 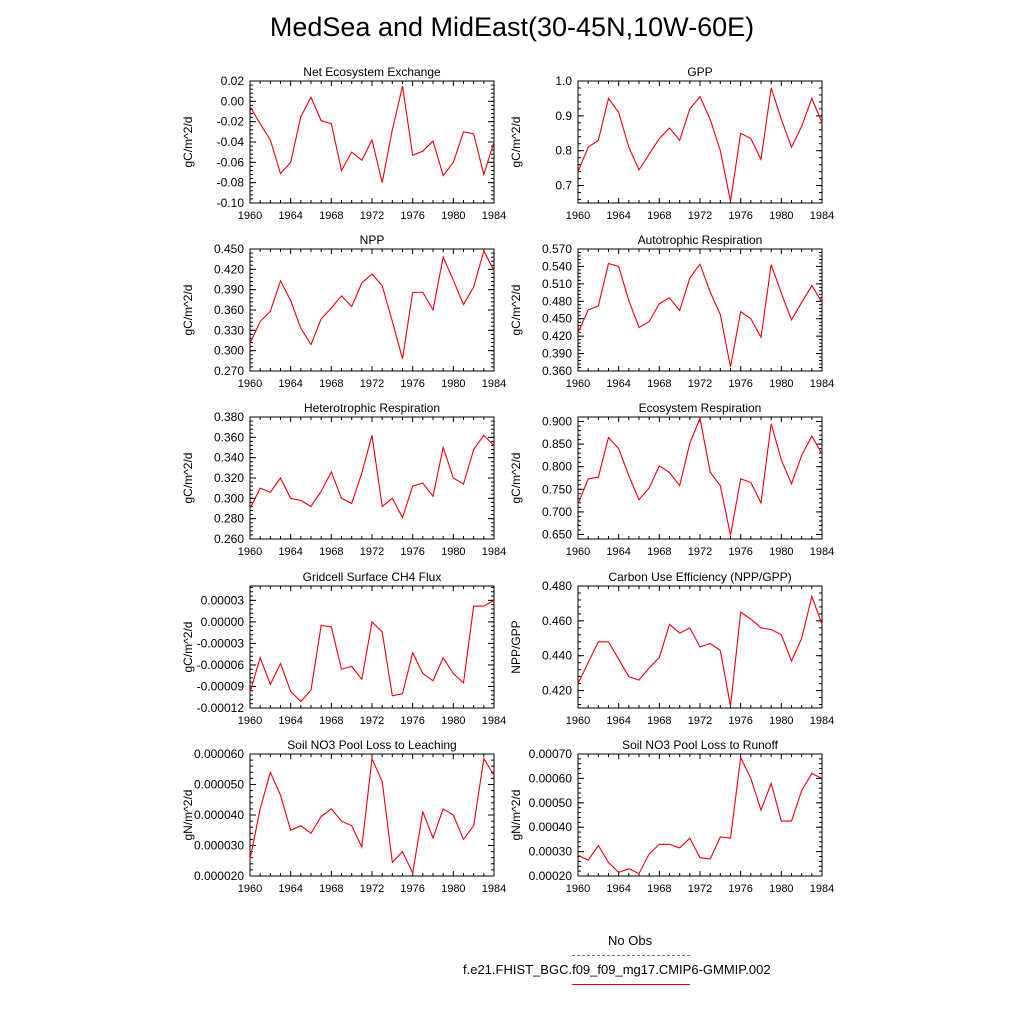 I want to click on y-tick-label: 0.000020, so click(x=219, y=876).